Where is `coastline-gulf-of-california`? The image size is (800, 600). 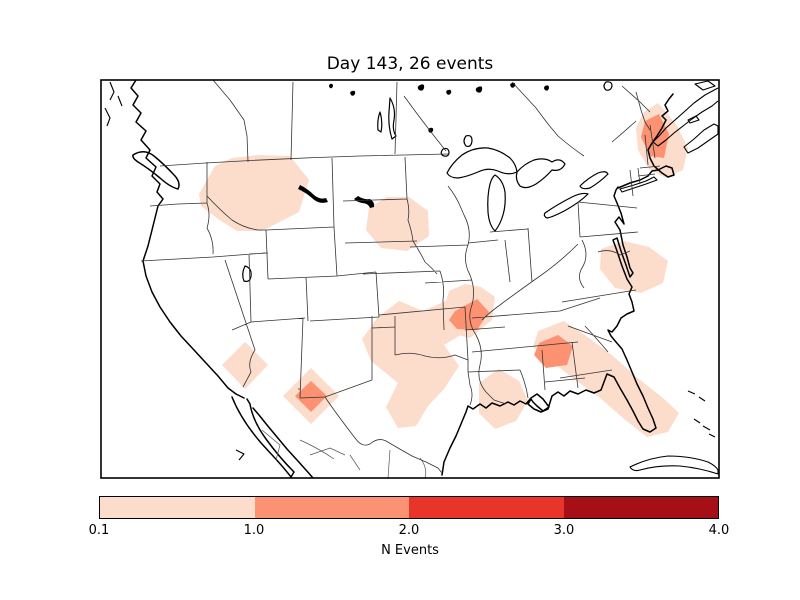
coastline-gulf-of-california is located at coordinates (283, 442).